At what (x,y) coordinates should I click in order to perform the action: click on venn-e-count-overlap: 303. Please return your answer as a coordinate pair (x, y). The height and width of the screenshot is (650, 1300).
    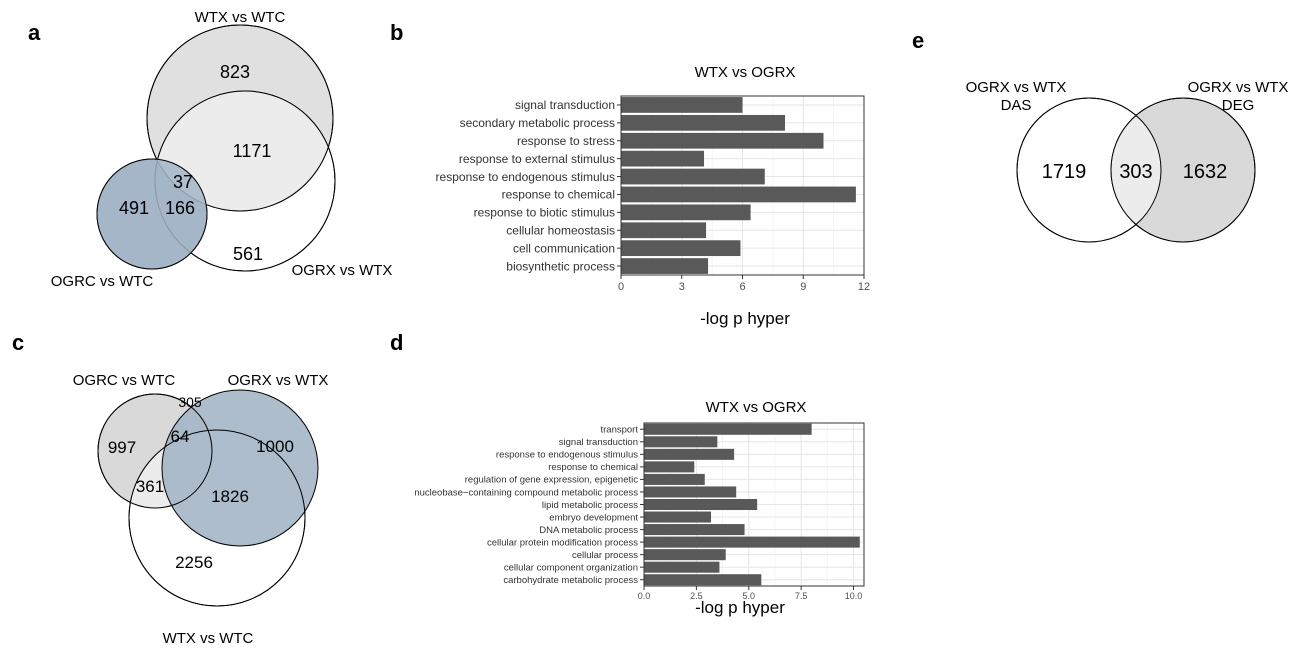
    Looking at the image, I should click on (1135, 172).